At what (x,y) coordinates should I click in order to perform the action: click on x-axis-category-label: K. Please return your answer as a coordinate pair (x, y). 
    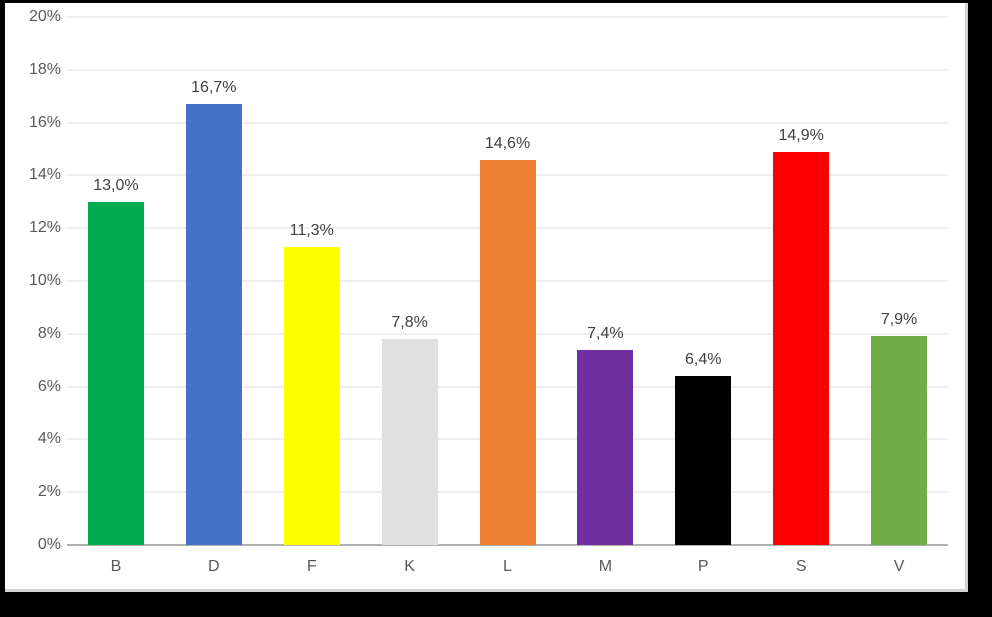
    Looking at the image, I should click on (409, 566).